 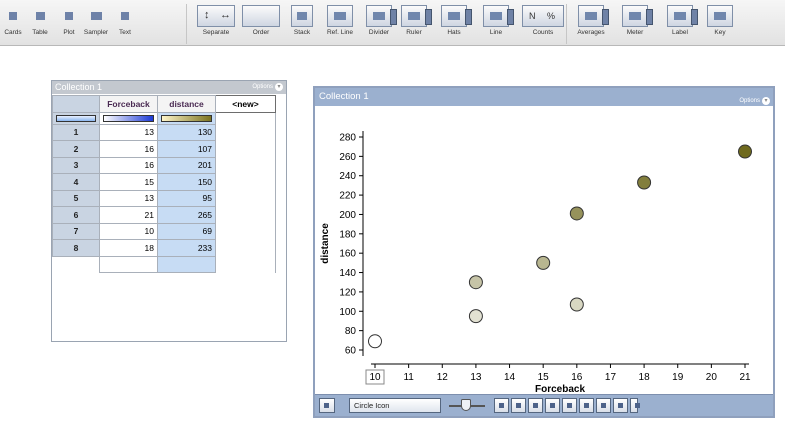 I want to click on distance-color-swatch-cell, so click(x=186, y=118).